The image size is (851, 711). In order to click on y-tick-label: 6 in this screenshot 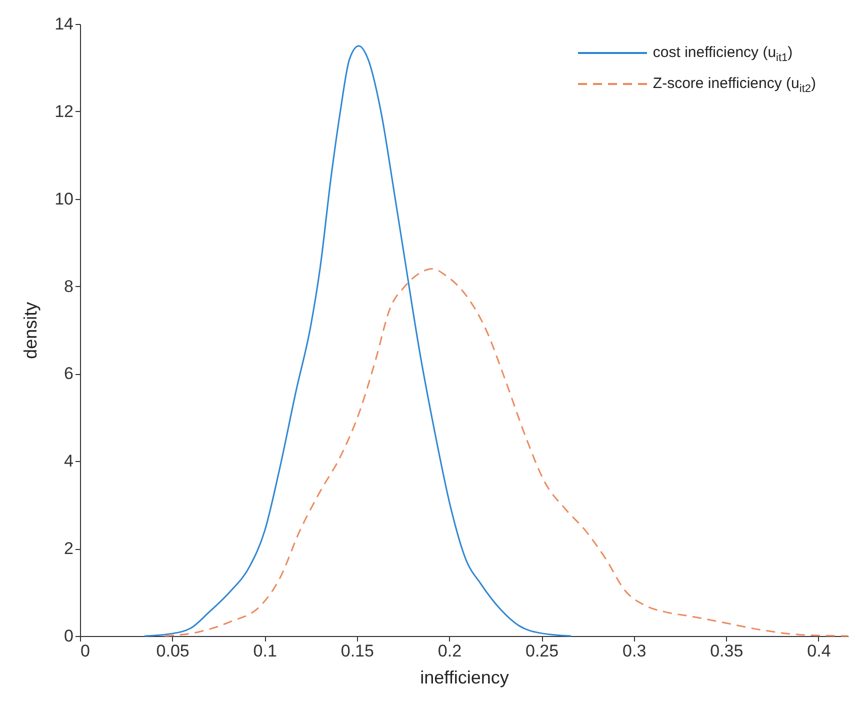, I will do `click(69, 374)`.